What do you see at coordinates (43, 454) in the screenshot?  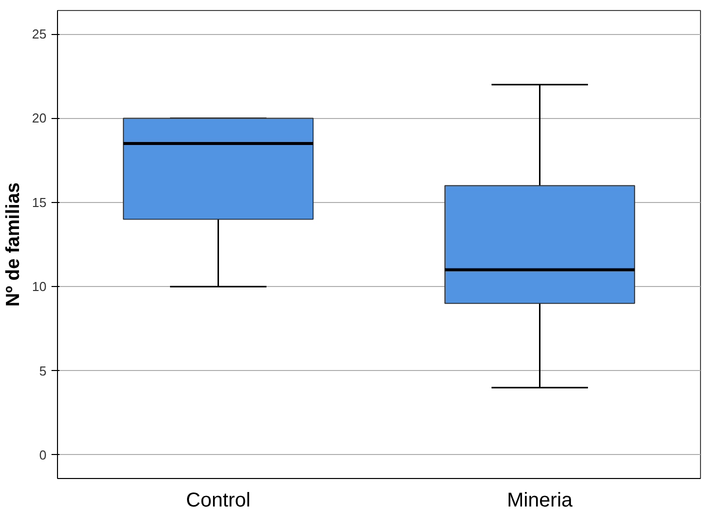 I see `y-tick-label: 0` at bounding box center [43, 454].